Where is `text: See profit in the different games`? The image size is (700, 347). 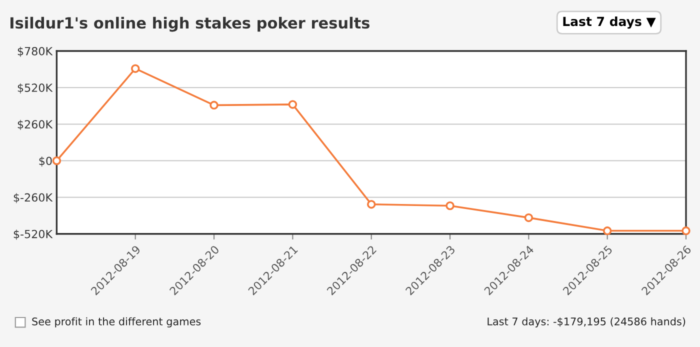
text: See profit in the different games is located at coordinates (116, 322).